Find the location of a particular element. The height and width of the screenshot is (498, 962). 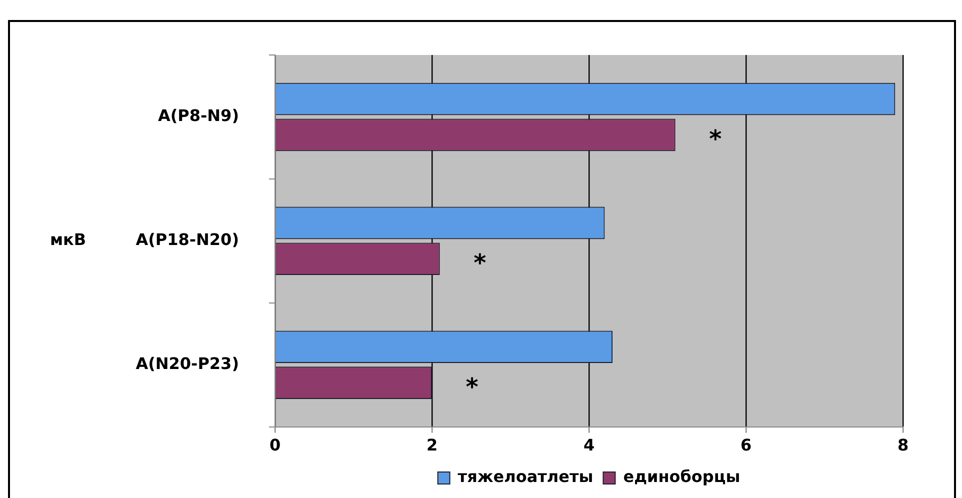

y-tick-label: A(P8-N9) is located at coordinates (198, 116).